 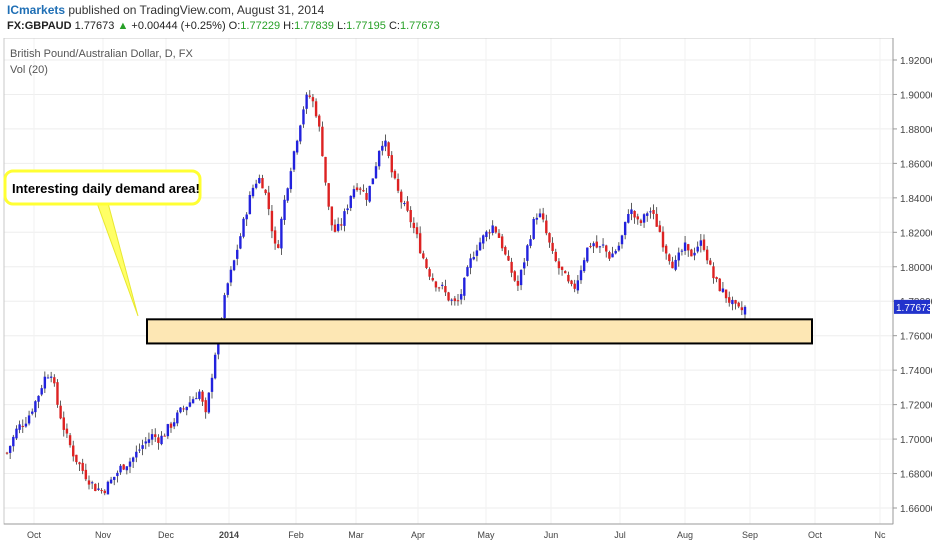 What do you see at coordinates (916, 164) in the screenshot?
I see `y-tick-label: 1.86000` at bounding box center [916, 164].